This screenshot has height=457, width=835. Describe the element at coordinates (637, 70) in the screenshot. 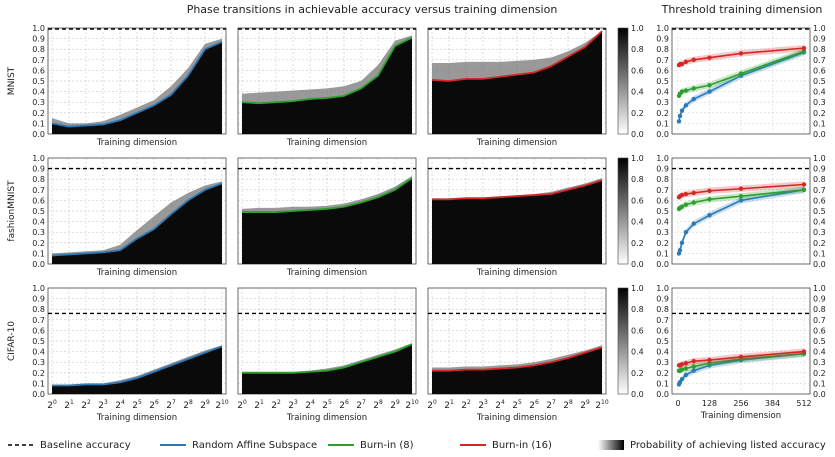

I see `colorbar-tick-label: 0.6` at that location.